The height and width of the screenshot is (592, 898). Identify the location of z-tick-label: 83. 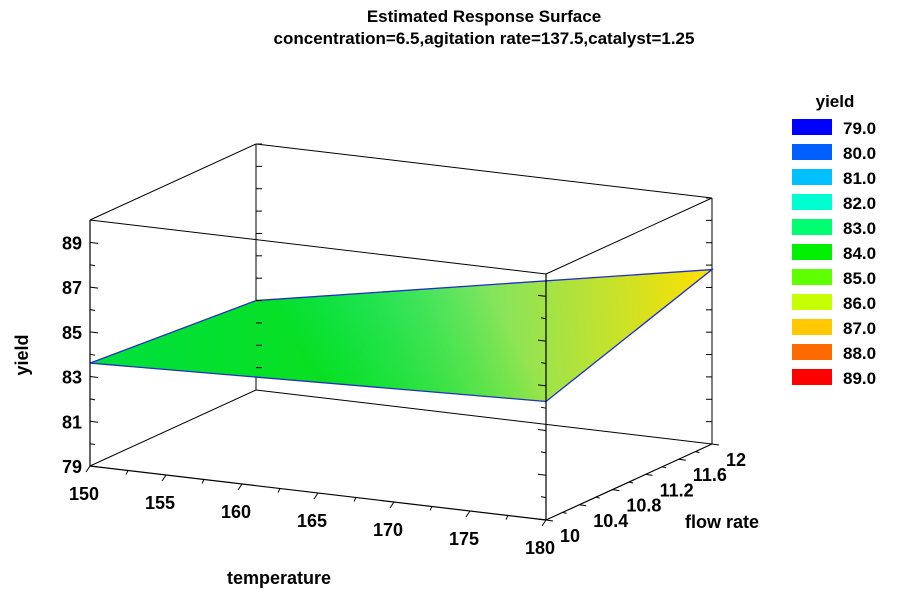
(72, 378).